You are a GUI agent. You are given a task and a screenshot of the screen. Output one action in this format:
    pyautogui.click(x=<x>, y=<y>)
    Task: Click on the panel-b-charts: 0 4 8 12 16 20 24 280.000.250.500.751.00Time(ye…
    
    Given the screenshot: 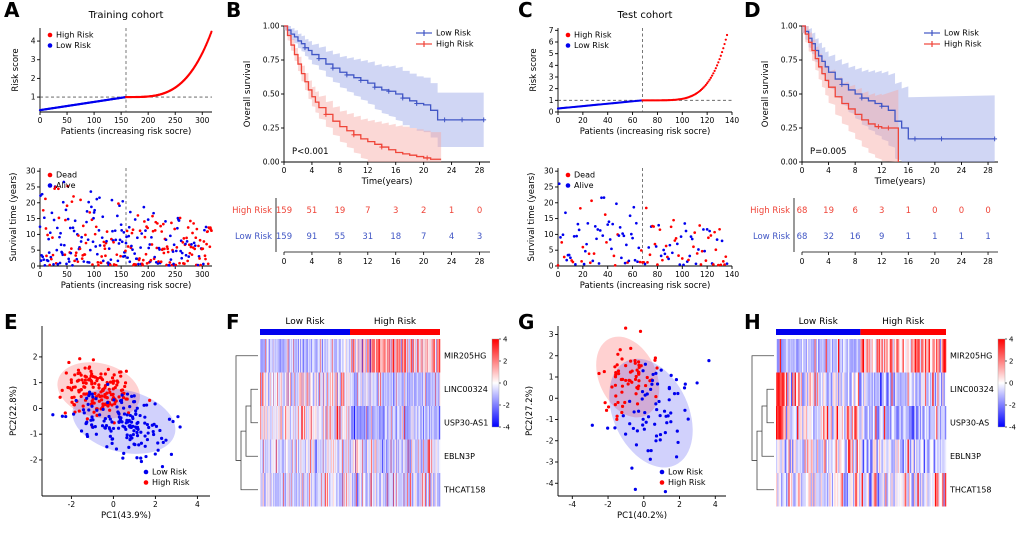 What is the action you would take?
    pyautogui.click(x=361, y=144)
    